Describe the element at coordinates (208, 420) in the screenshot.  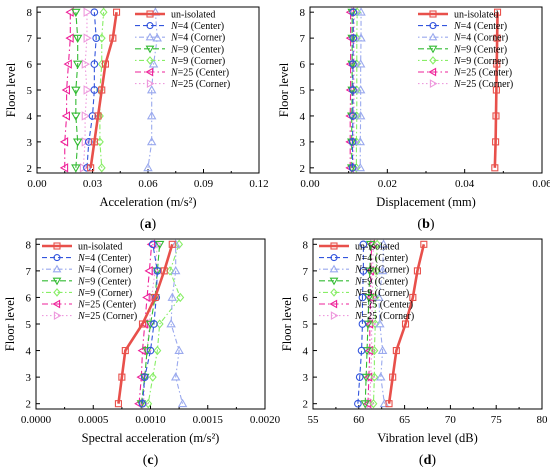
I see `x-tick-label: 0.0015` at that location.